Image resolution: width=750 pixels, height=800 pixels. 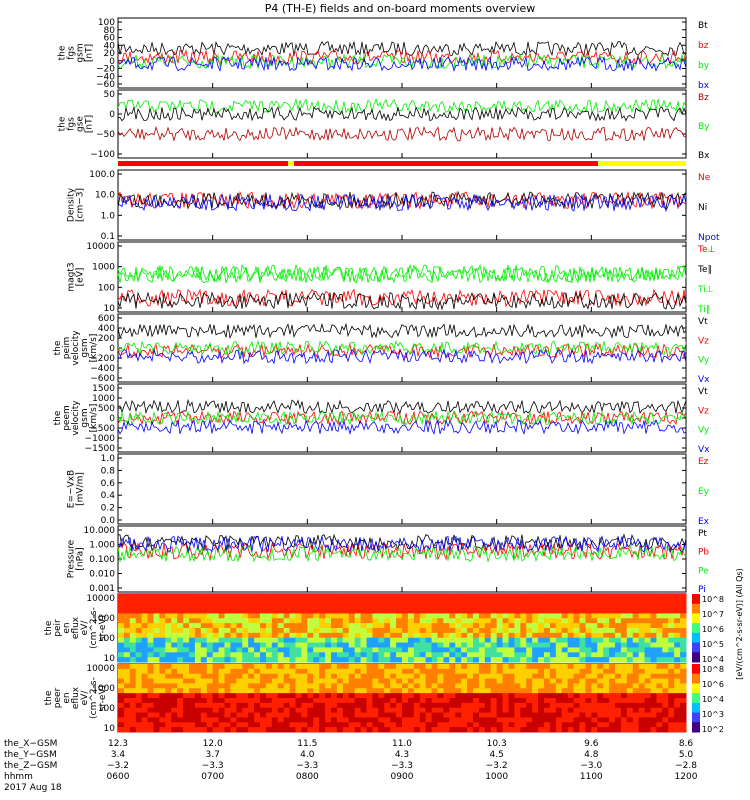 I want to click on y-label-line: sr-eV), so click(x=103, y=698).